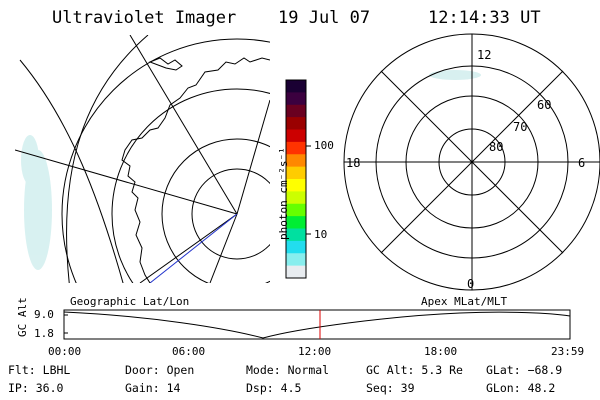 The width and height of the screenshot is (600, 400). Describe the element at coordinates (471, 284) in the screenshot. I see `mlt-label-0: 0` at that location.